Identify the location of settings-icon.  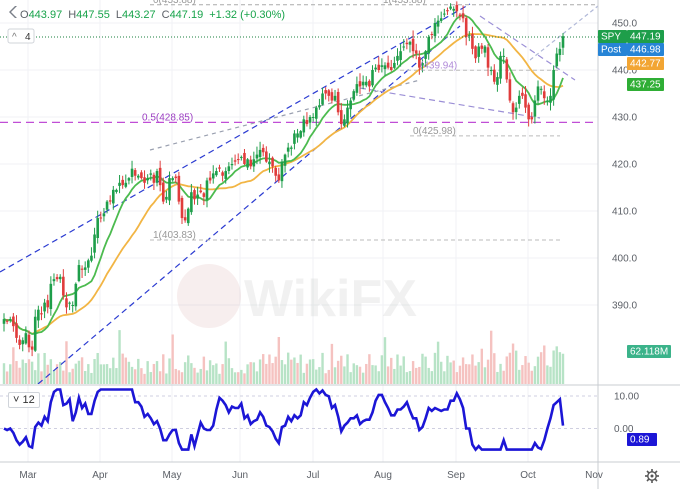
(652, 476).